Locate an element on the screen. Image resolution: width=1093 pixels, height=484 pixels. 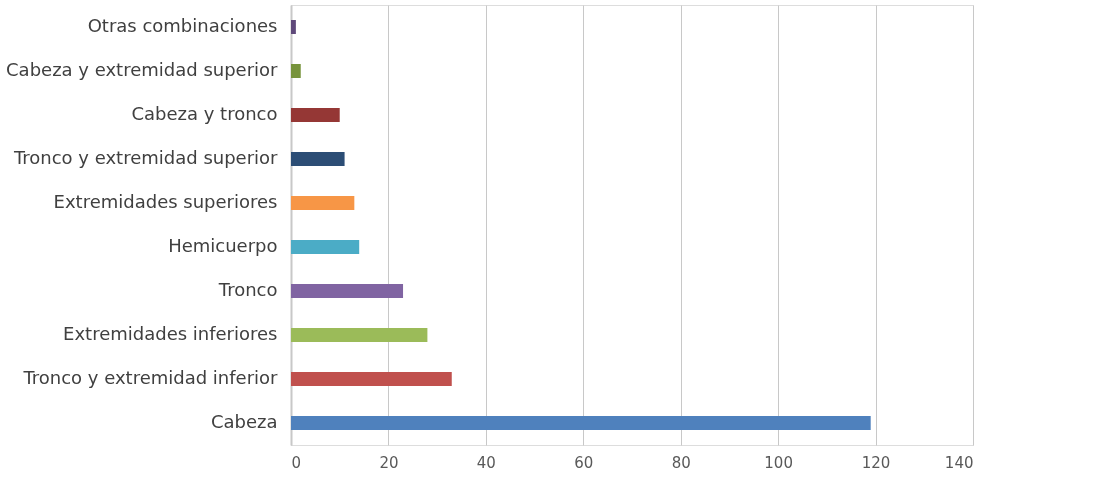
y-tick-label: Extremidades inferiores is located at coordinates (170, 333).